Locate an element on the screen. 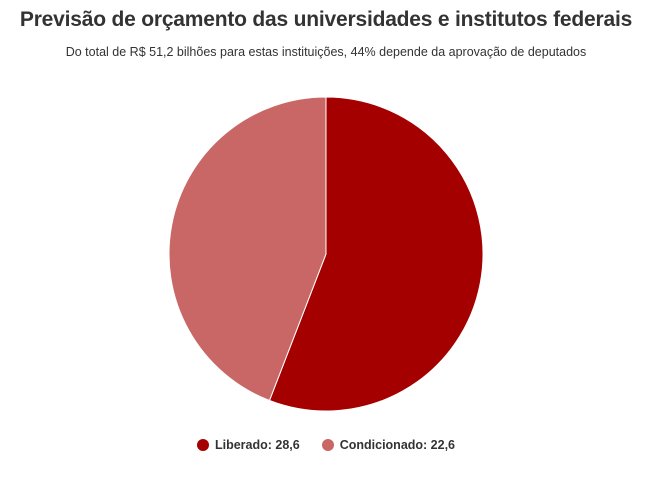 The height and width of the screenshot is (499, 672). legend-item-condicionado: Condicionado: 22,6 is located at coordinates (388, 445).